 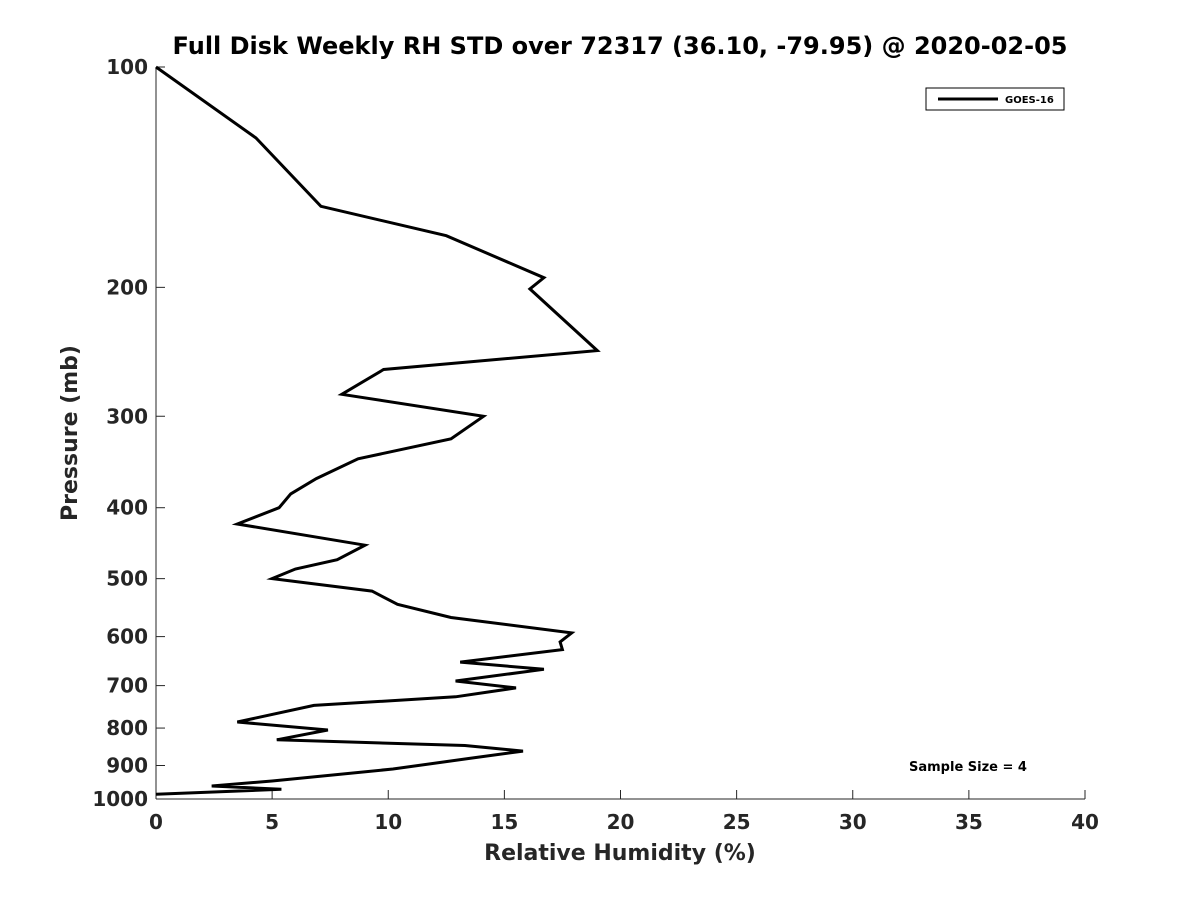 I want to click on y-tick-label: 100, so click(x=127, y=67).